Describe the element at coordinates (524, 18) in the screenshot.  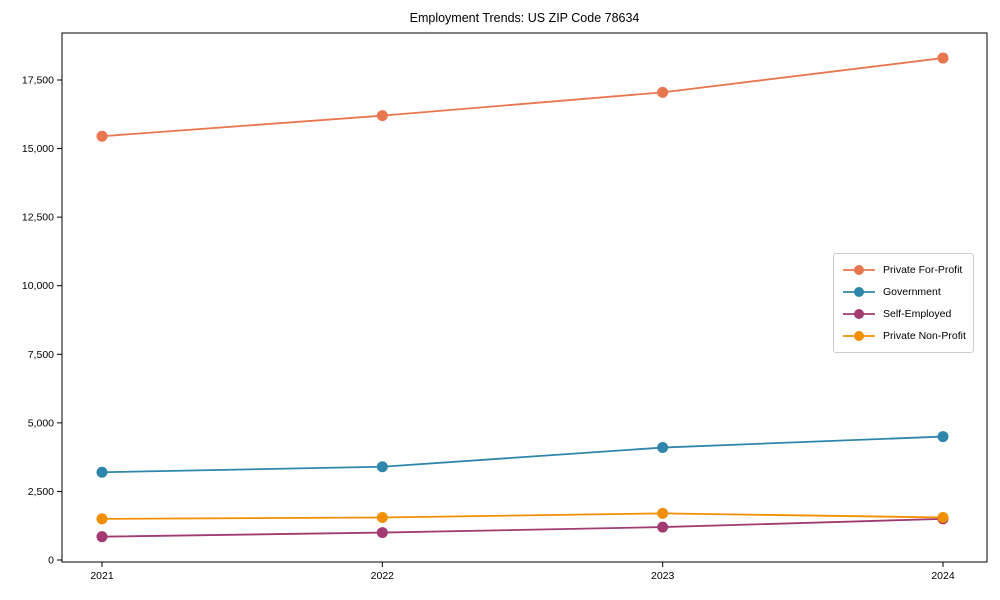
I see `chart-title: Employment Trends: US ZIP Code 78634` at that location.